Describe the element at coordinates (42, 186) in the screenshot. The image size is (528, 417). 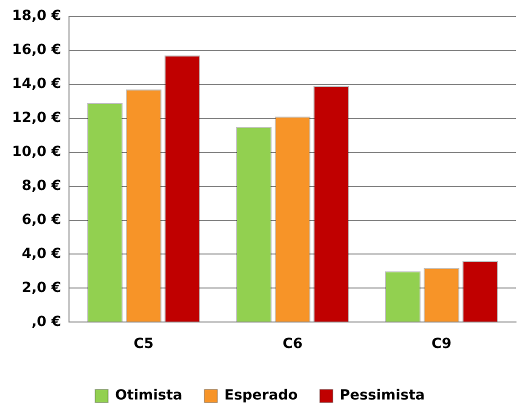
I see `y-tick-label: 8,0 €` at that location.